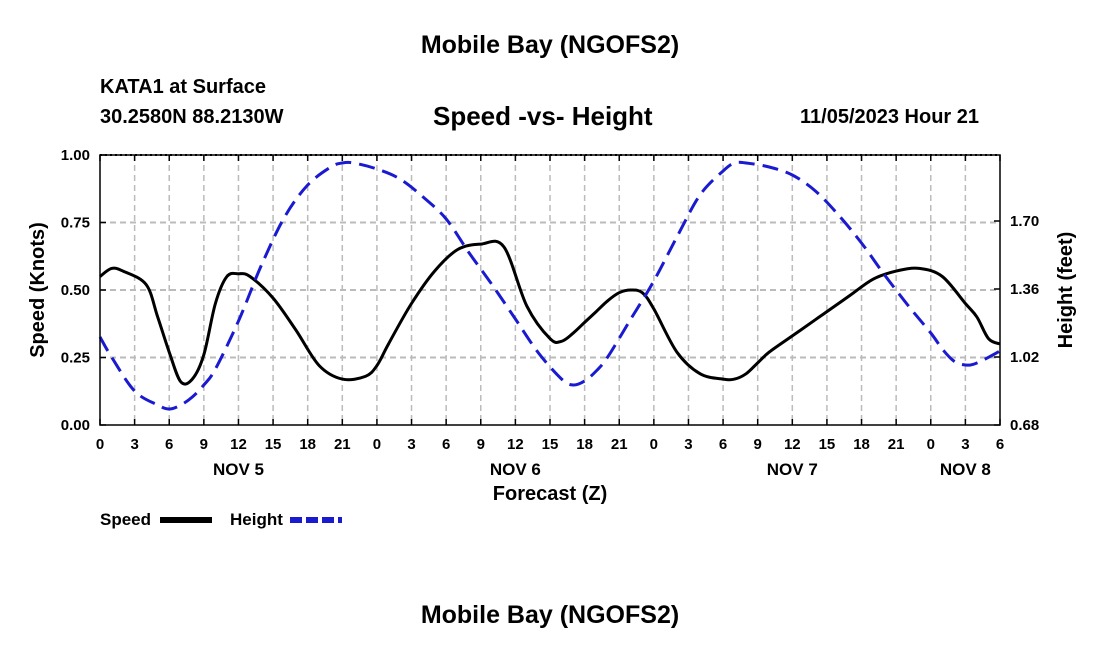 The image size is (1100, 650). What do you see at coordinates (792, 469) in the screenshot?
I see `day-label: NOV 7` at bounding box center [792, 469].